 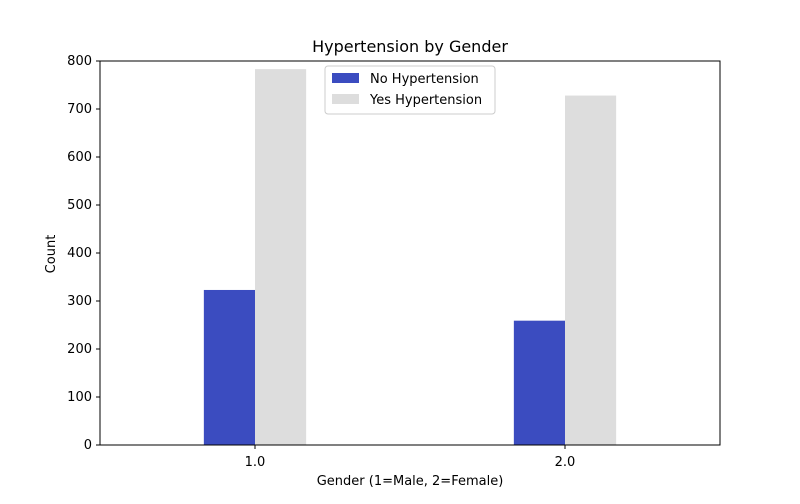 I want to click on y-tick-label: 500, so click(x=79, y=205).